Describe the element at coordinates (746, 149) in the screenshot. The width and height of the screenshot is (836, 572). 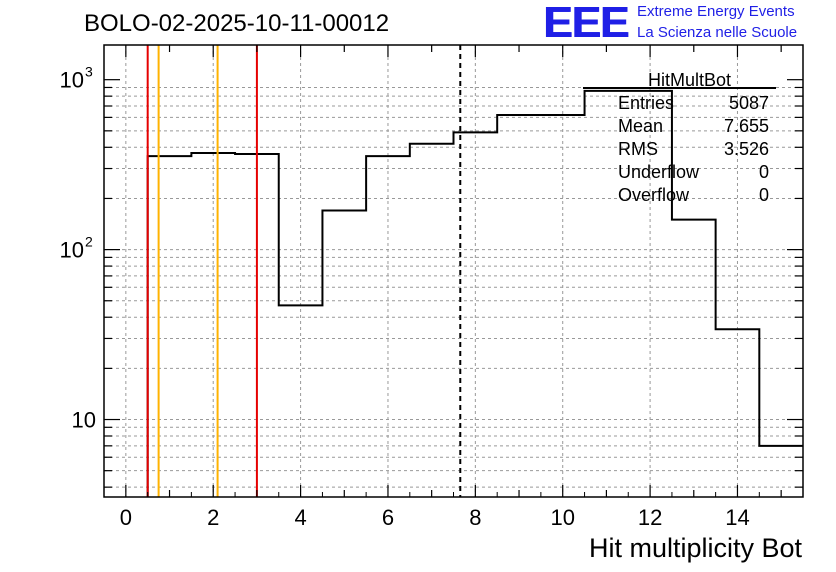
I see `stats-row-value: 3.526` at that location.